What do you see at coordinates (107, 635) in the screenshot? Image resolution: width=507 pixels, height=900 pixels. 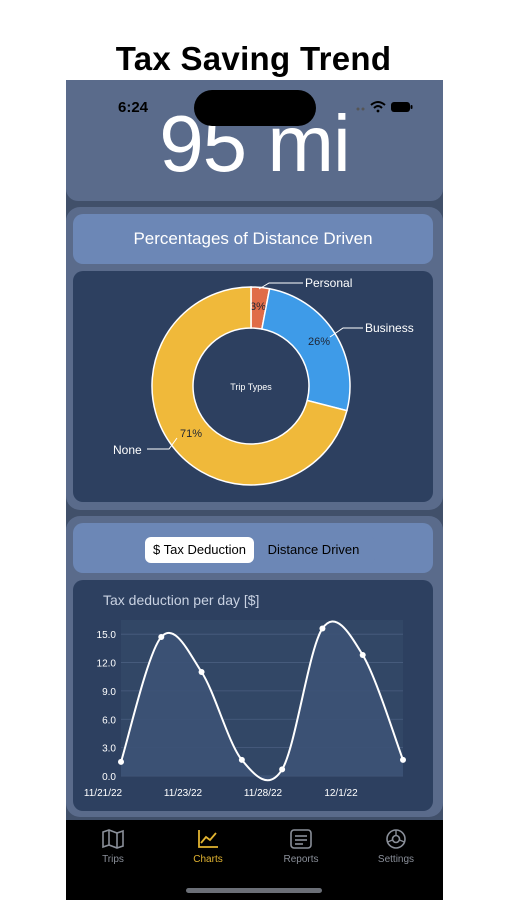 I see `y-tick-label: 15.0` at bounding box center [107, 635].